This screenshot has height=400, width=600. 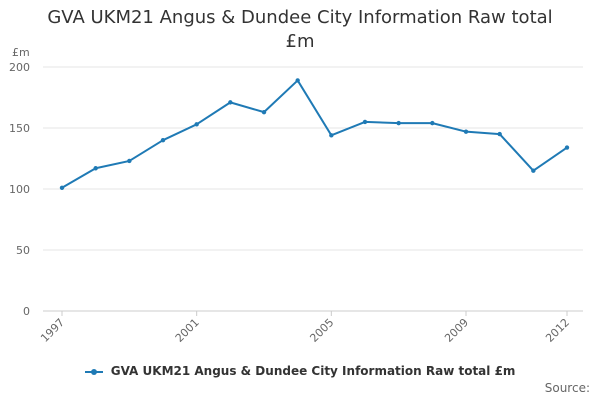 I want to click on data-point-2006, so click(x=365, y=122).